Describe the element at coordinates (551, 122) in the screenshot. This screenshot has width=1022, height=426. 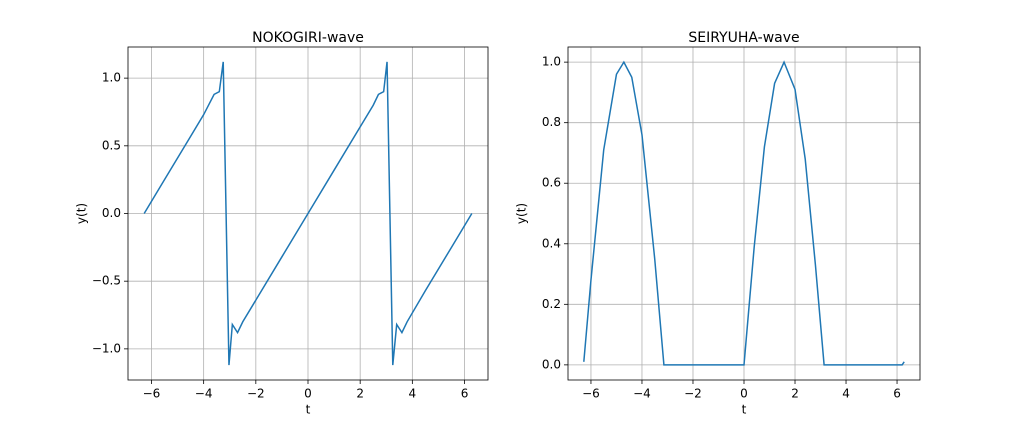
I see `y-tick-label: 0.8` at that location.